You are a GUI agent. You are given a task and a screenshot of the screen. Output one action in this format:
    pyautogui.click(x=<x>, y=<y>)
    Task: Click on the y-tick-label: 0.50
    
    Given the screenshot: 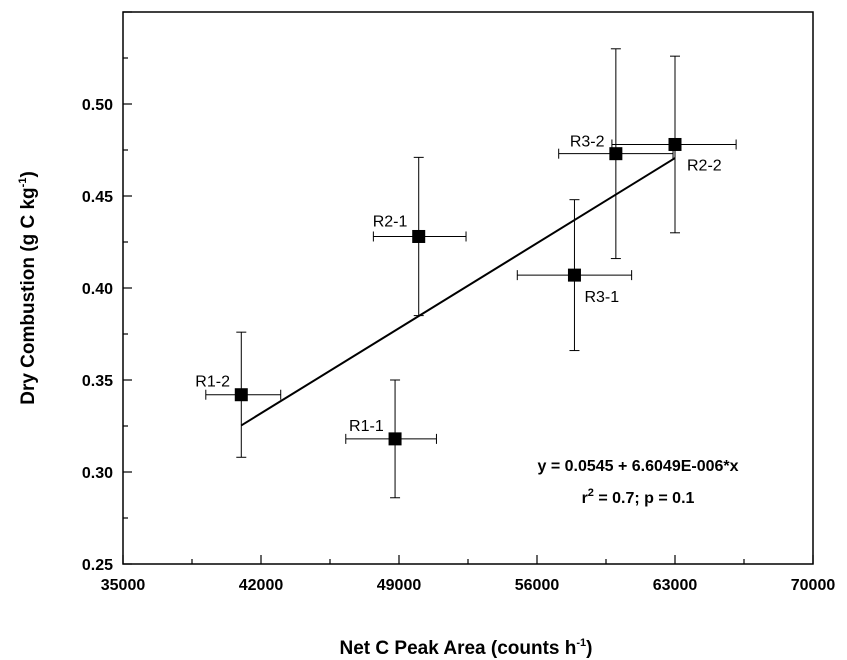 What is the action you would take?
    pyautogui.click(x=97, y=105)
    